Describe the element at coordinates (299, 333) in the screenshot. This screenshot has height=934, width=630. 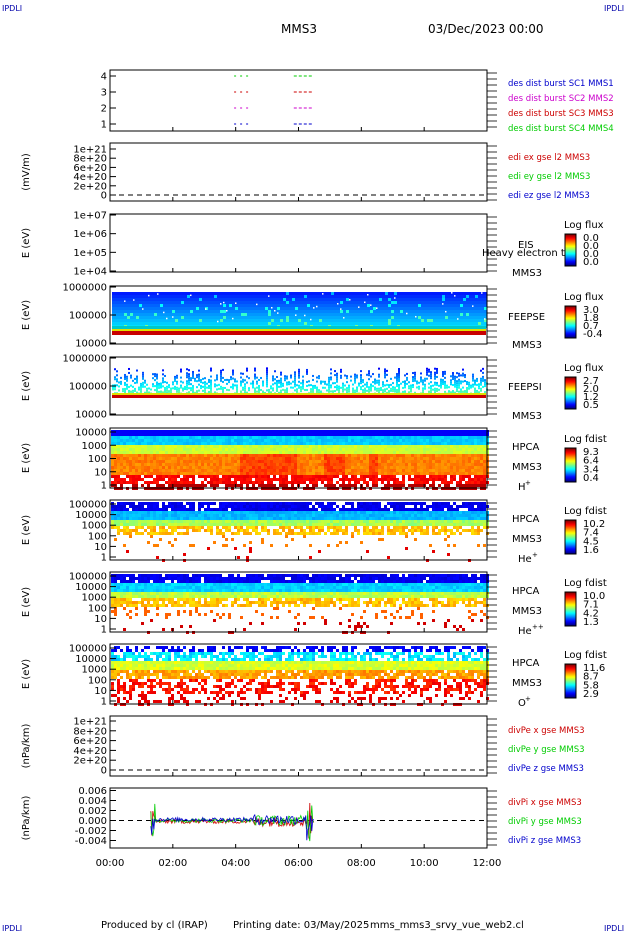
I see `spectro-band` at that location.